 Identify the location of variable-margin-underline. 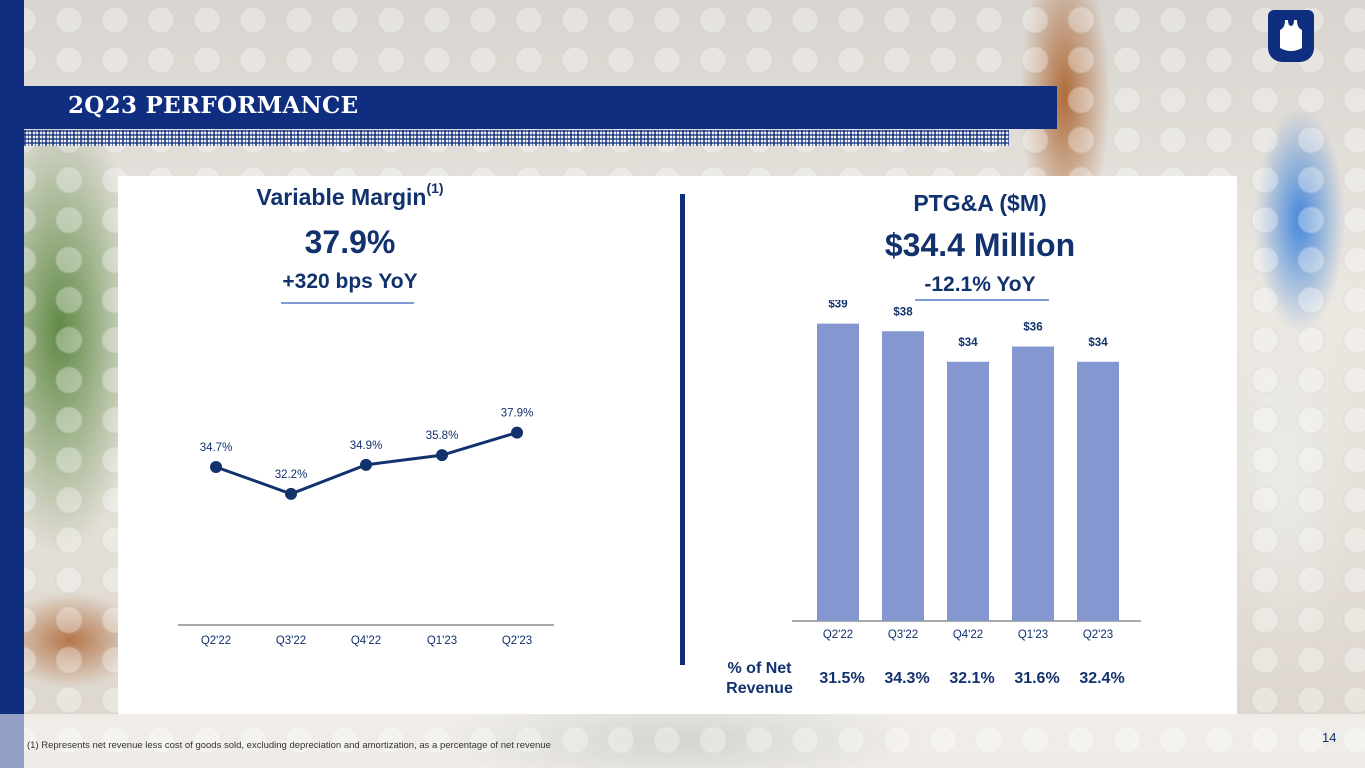
(347, 303).